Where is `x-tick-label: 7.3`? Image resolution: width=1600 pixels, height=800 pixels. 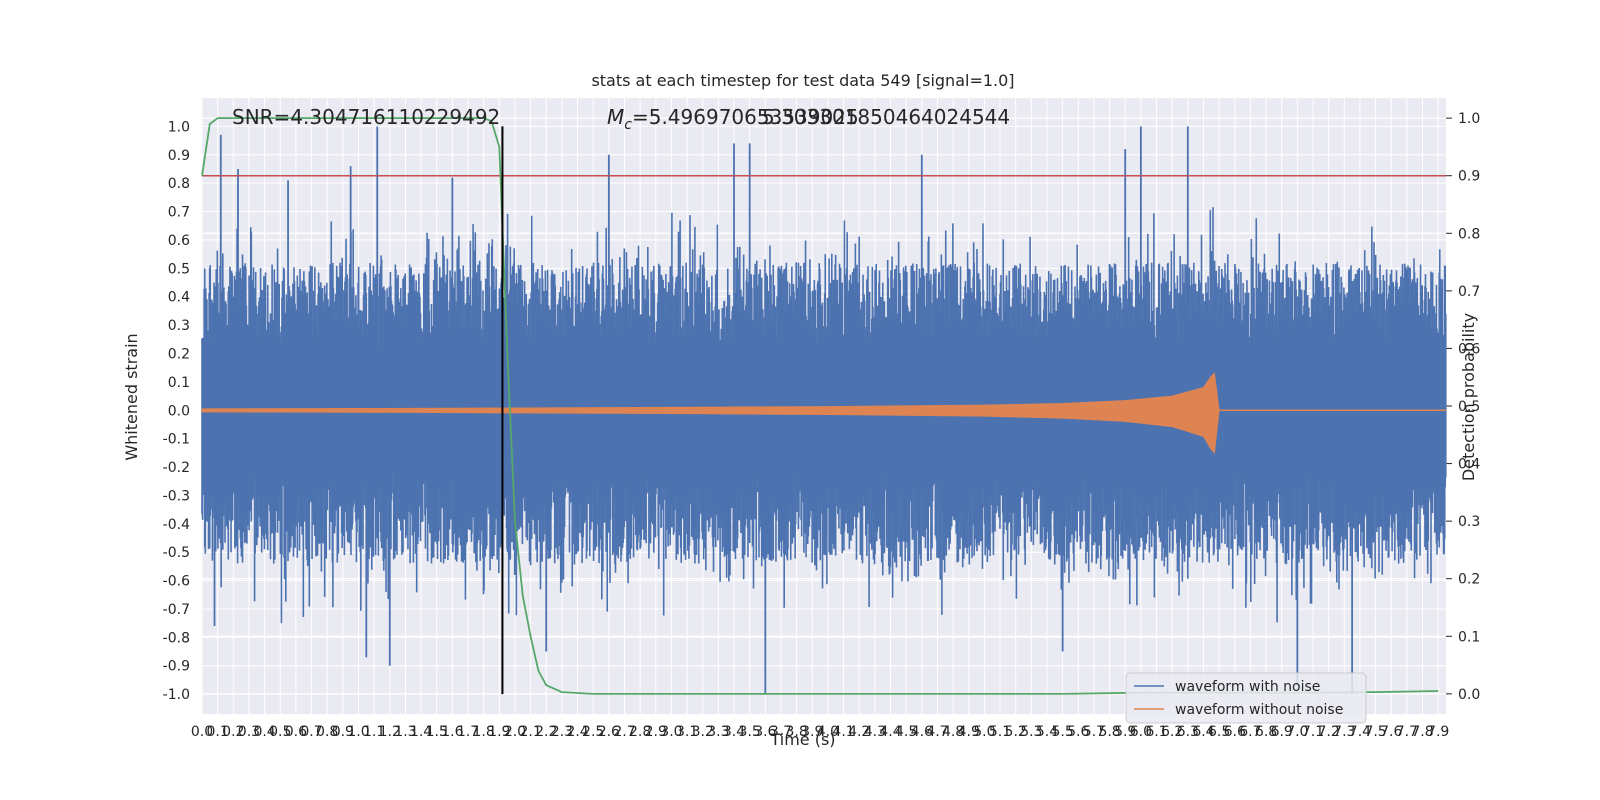 x-tick-label: 7.3 is located at coordinates (1344, 732).